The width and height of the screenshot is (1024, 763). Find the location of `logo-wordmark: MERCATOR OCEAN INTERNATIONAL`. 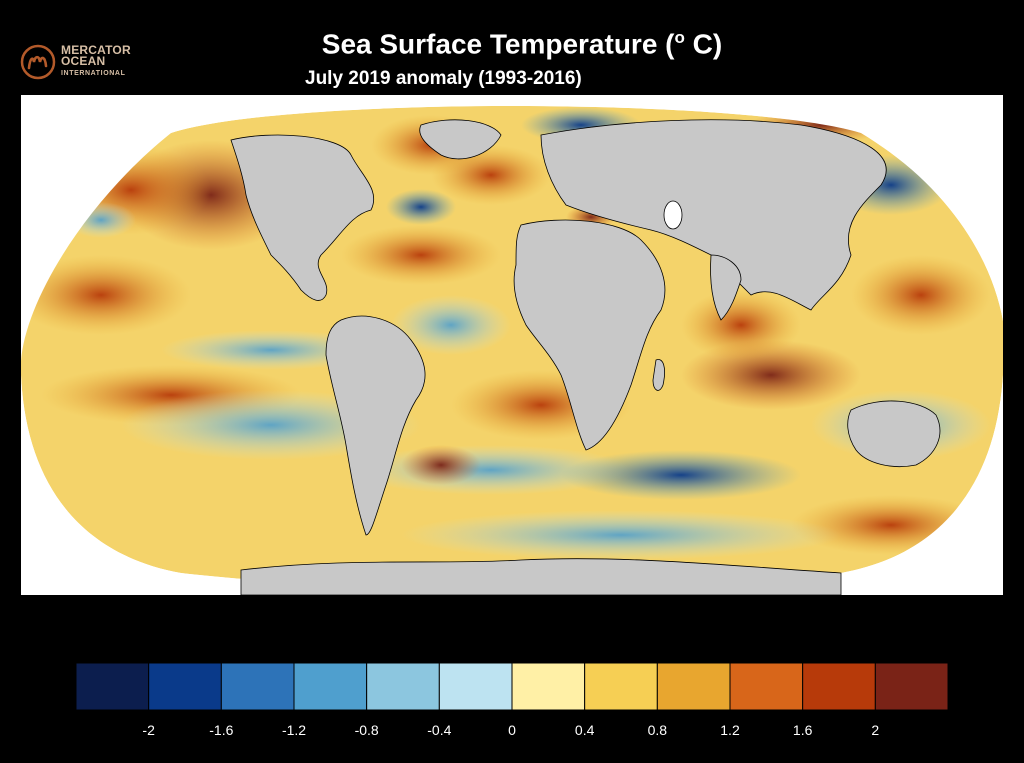

logo-wordmark: MERCATOR OCEAN INTERNATIONAL is located at coordinates (96, 61).